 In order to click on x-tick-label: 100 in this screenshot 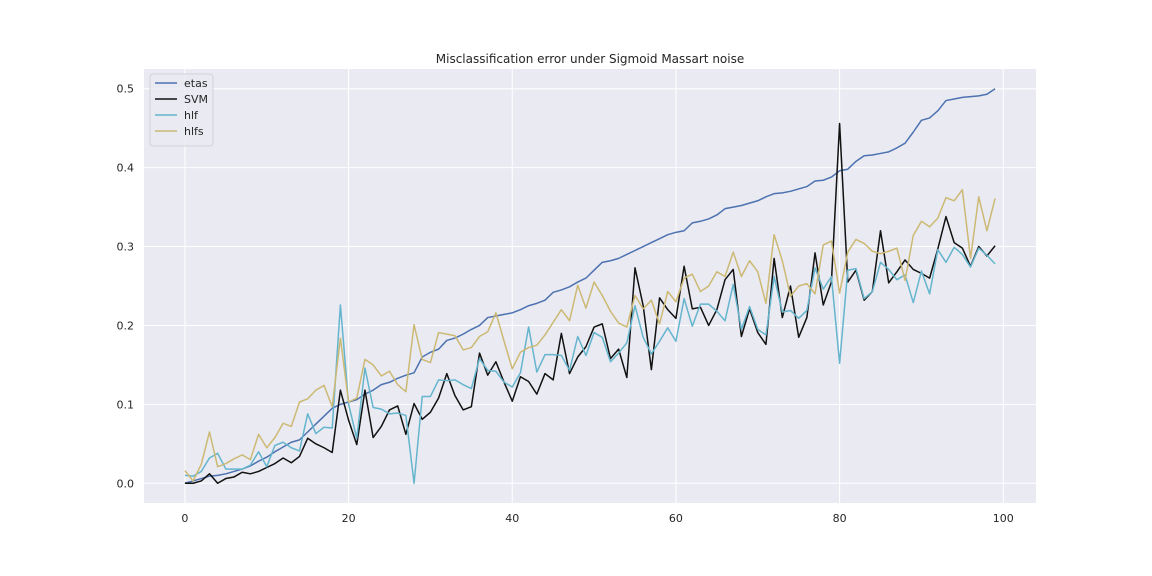, I will do `click(1003, 518)`.